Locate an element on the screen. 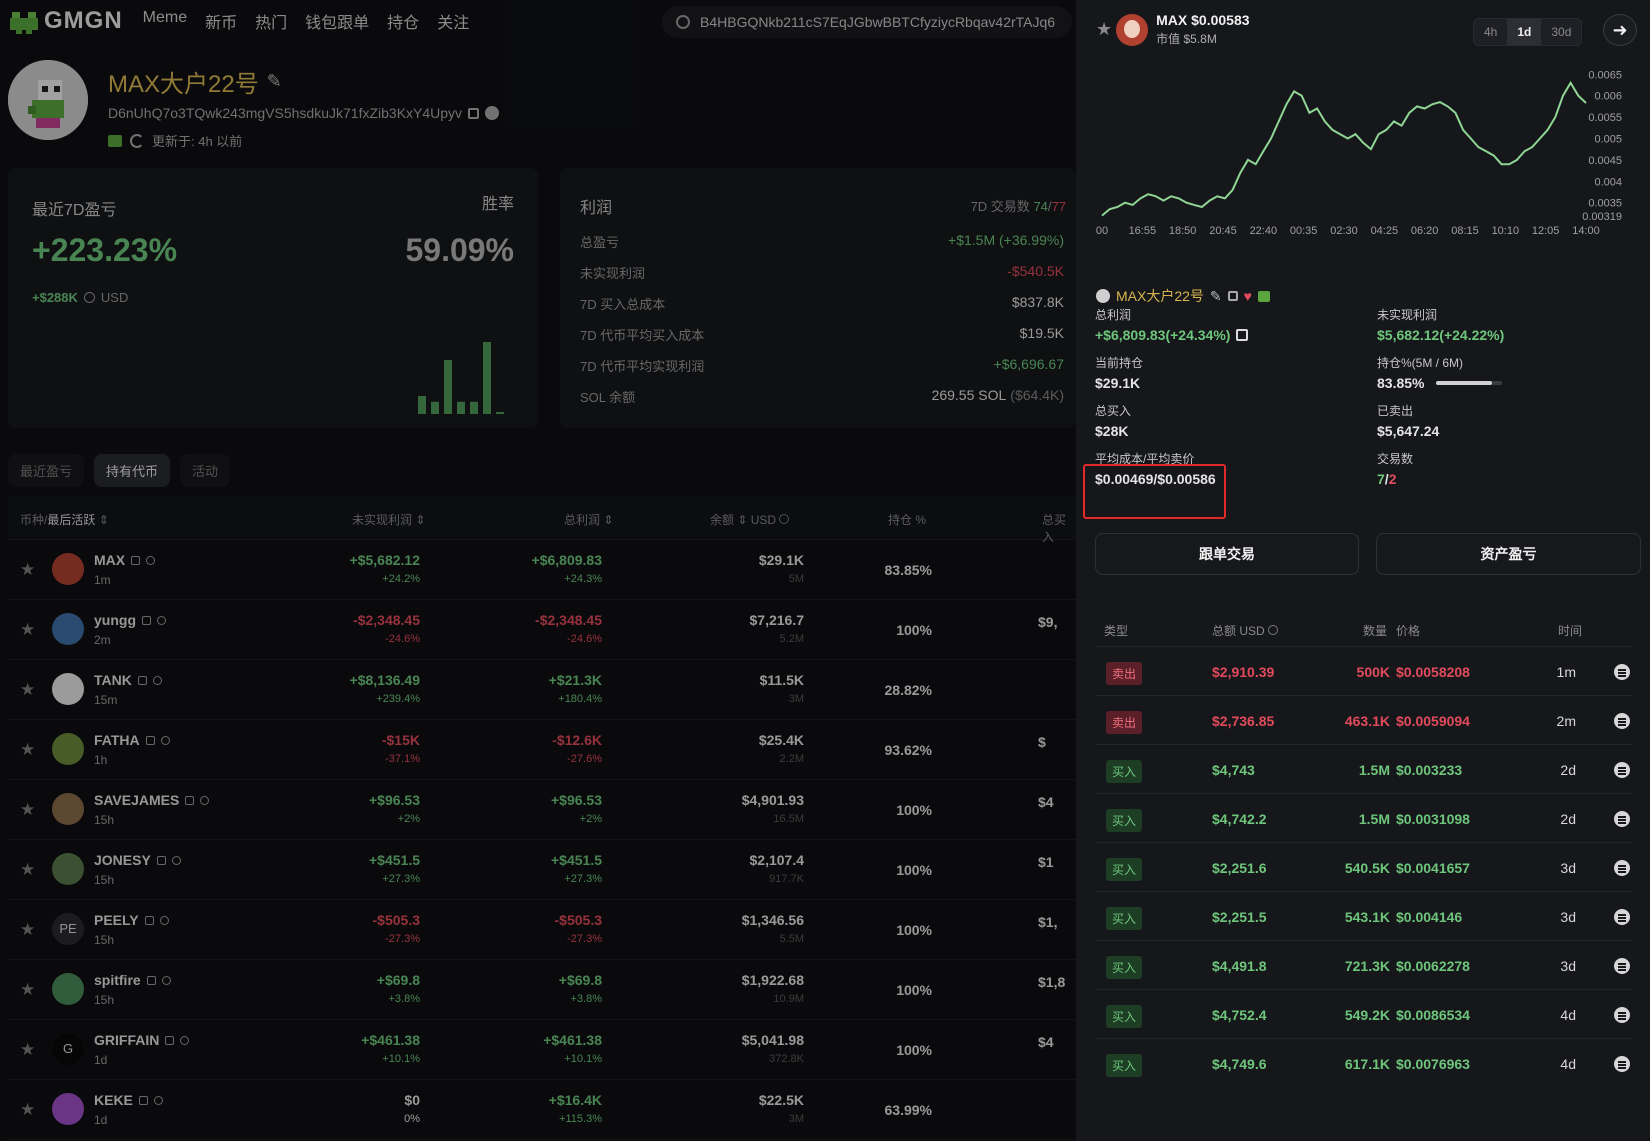 This screenshot has width=1650, height=1141. token-name: yungg is located at coordinates (115, 620).